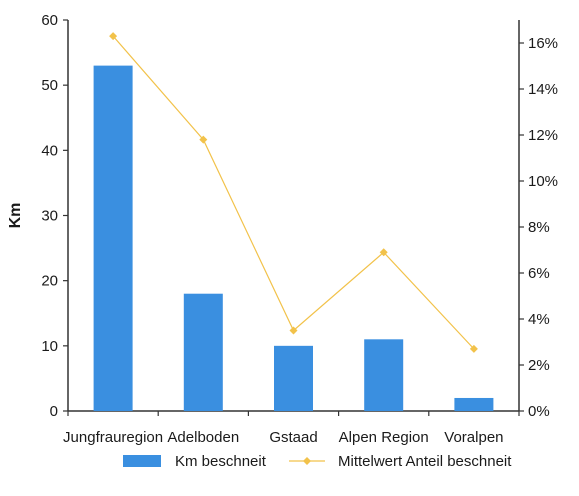  What do you see at coordinates (221, 461) in the screenshot?
I see `legend-label: Km beschneit` at bounding box center [221, 461].